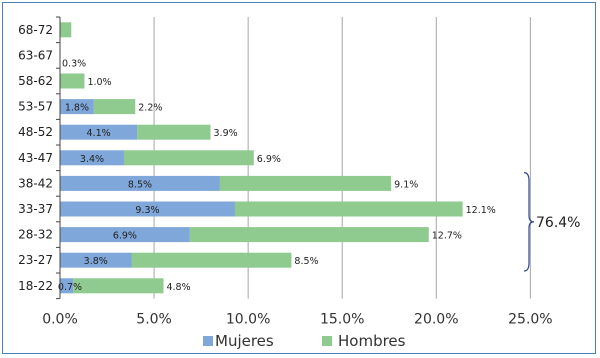 Image resolution: width=600 pixels, height=358 pixels. What do you see at coordinates (530, 320) in the screenshot?
I see `x-tick-label: 25.0%` at bounding box center [530, 320].